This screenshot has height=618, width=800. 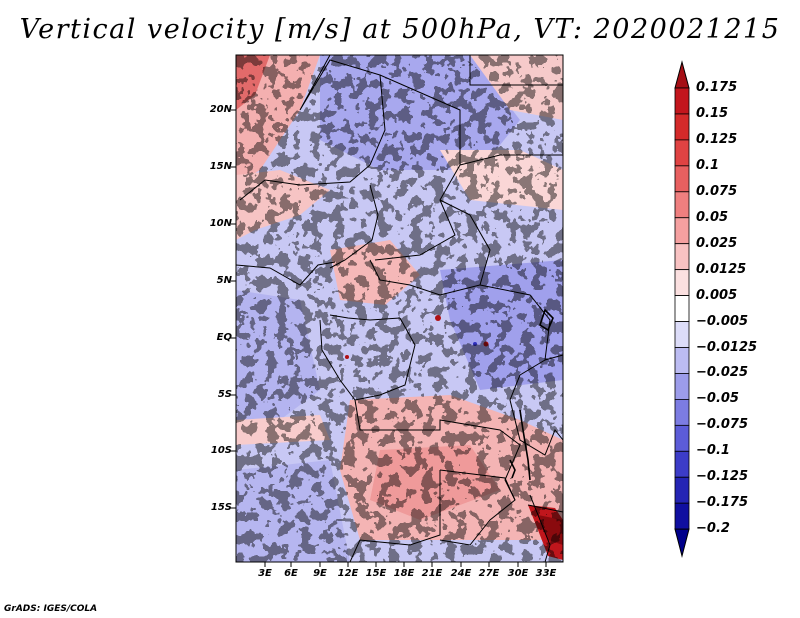 What do you see at coordinates (220, 223) in the screenshot?
I see `lat-label-10n: 10N` at bounding box center [220, 223].